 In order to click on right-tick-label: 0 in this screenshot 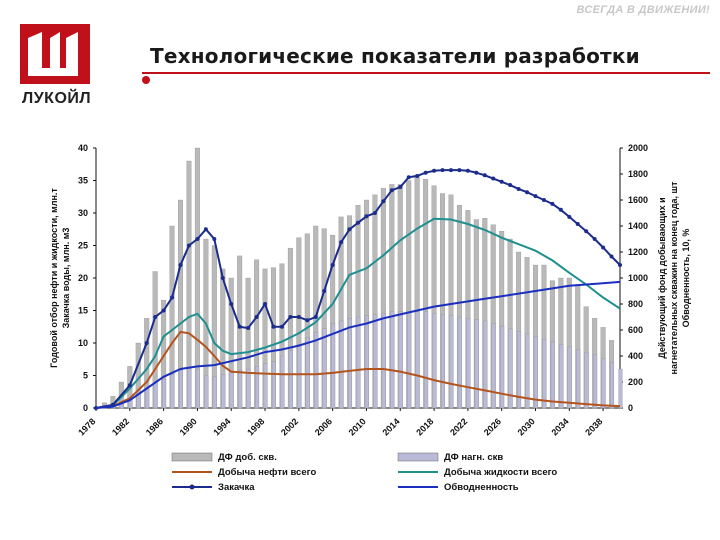, I will do `click(630, 408)`.